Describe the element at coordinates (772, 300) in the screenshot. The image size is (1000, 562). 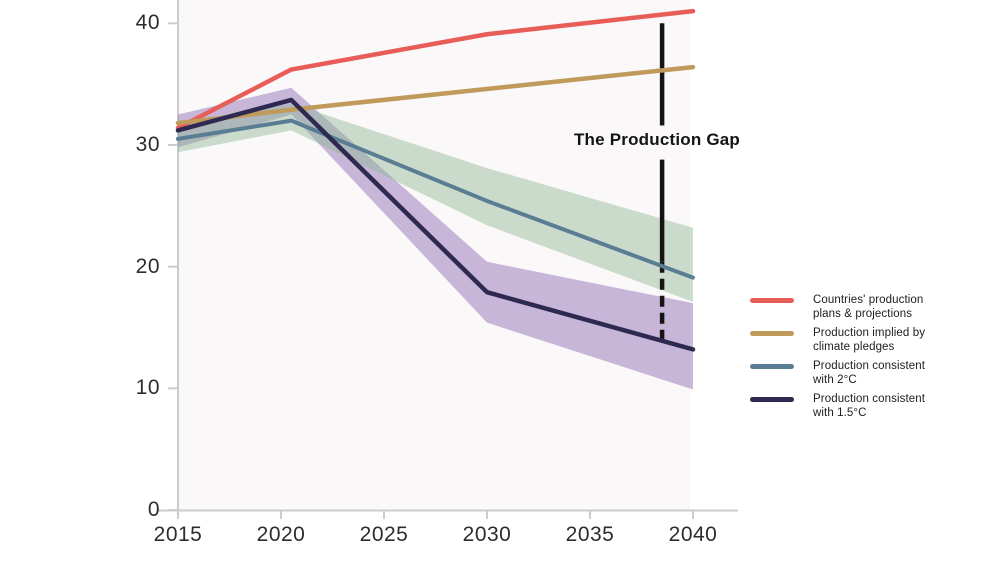
I see `legend-swatch-plans` at that location.